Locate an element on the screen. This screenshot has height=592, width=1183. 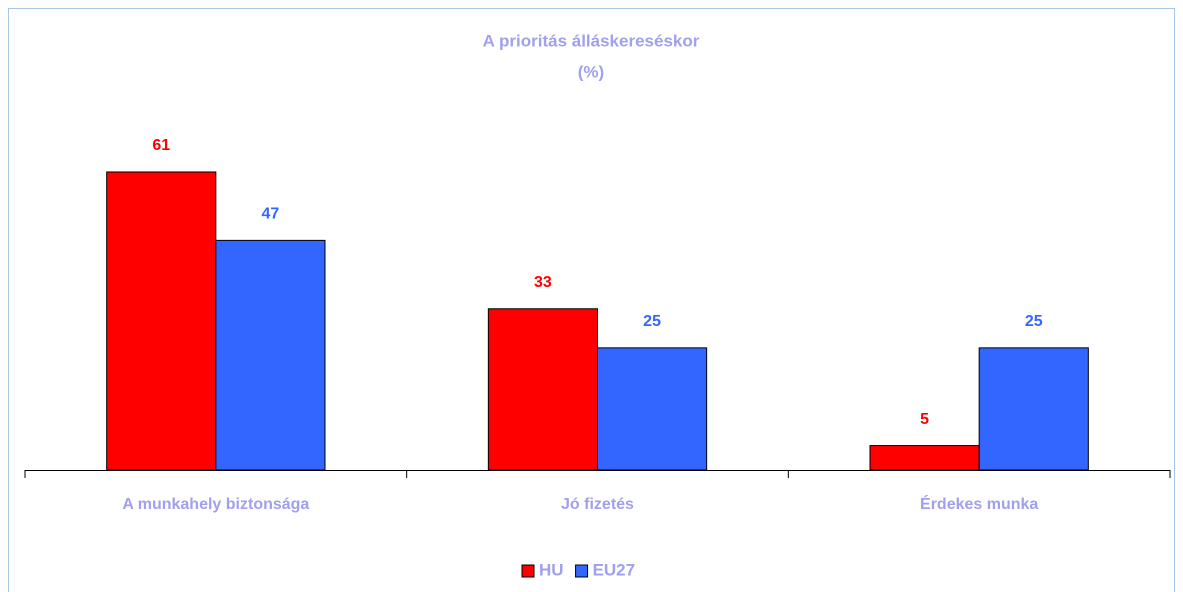
chart-subtitle: (%) is located at coordinates (591, 71).